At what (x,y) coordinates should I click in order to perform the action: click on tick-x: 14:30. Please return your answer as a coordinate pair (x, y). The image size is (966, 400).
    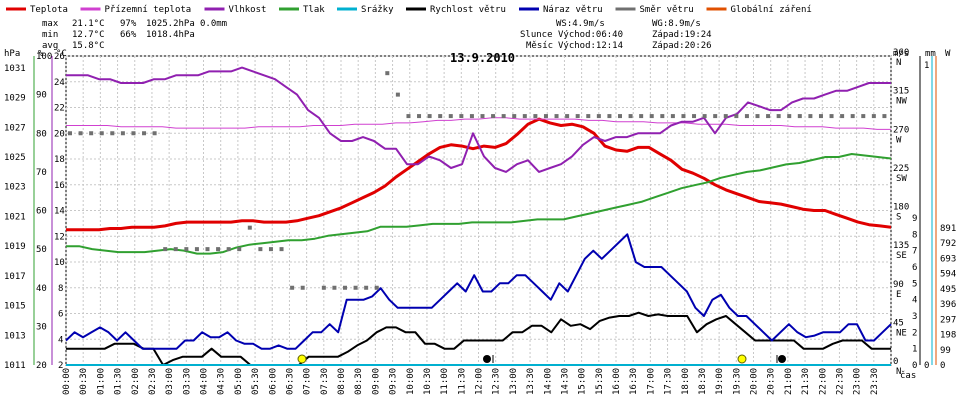
    Looking at the image, I should click on (565, 381).